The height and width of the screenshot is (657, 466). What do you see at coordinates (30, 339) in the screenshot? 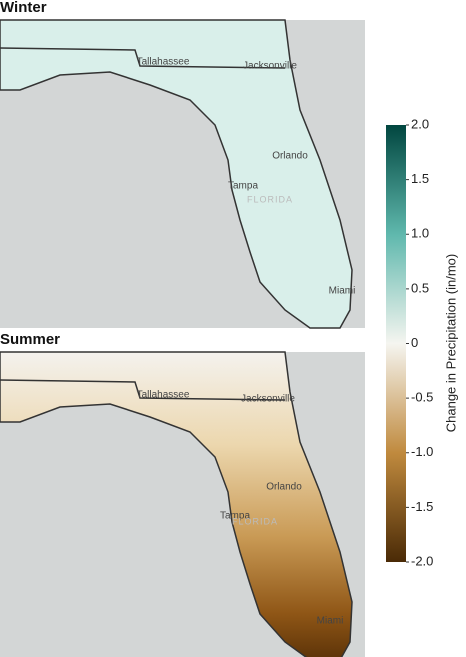
I see `panel-title: Summer` at bounding box center [30, 339].